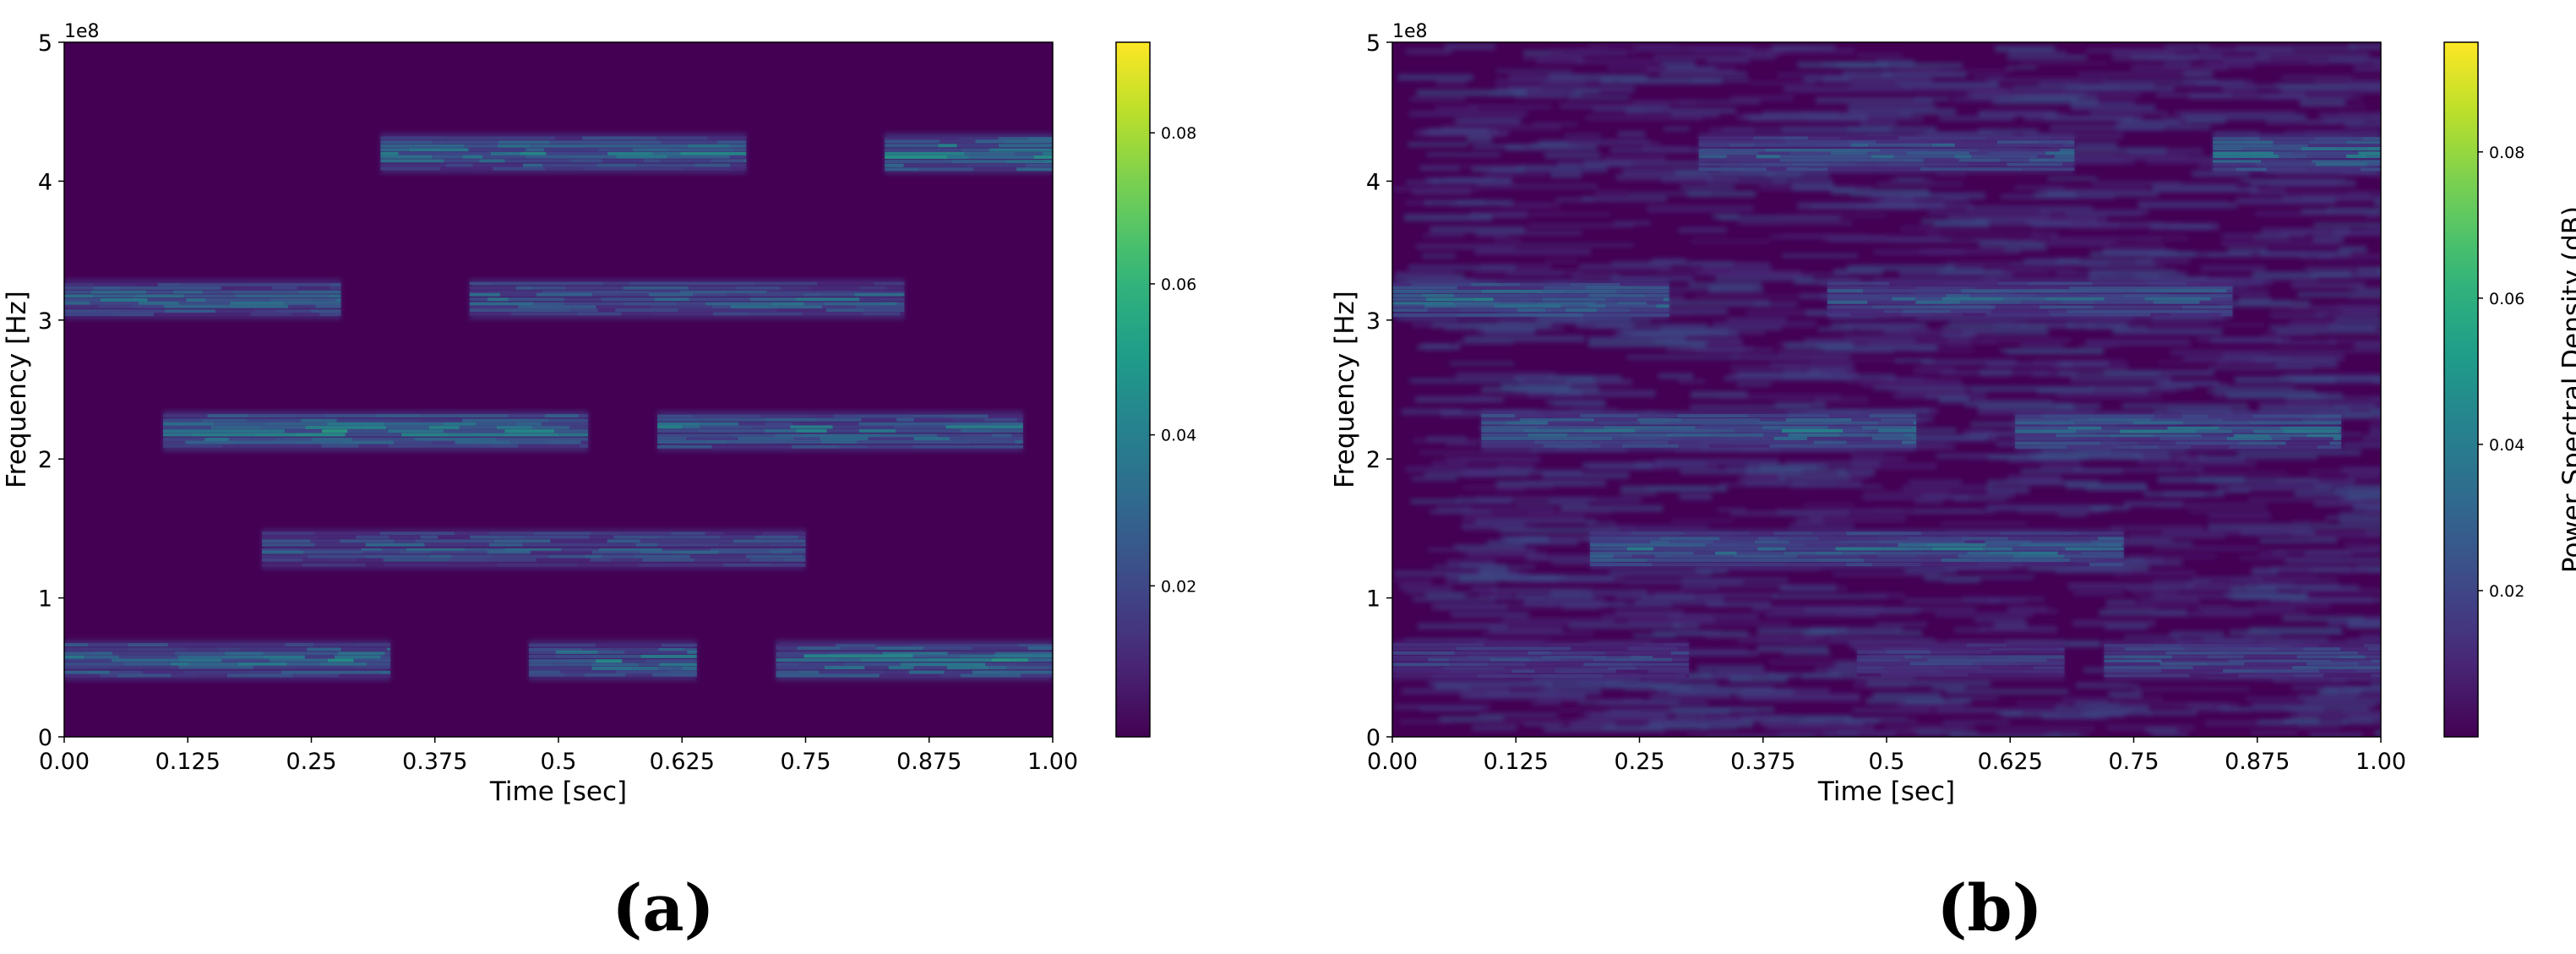 The height and width of the screenshot is (954, 2576). I want to click on x-tick-label: 0.875, so click(928, 762).